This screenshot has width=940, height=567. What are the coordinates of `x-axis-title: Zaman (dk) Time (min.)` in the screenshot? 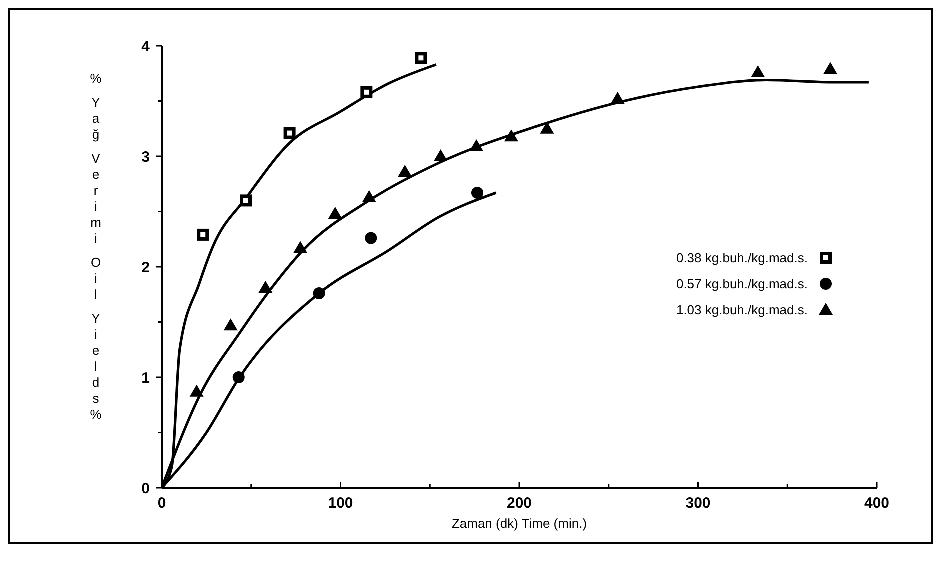 It's located at (520, 523).